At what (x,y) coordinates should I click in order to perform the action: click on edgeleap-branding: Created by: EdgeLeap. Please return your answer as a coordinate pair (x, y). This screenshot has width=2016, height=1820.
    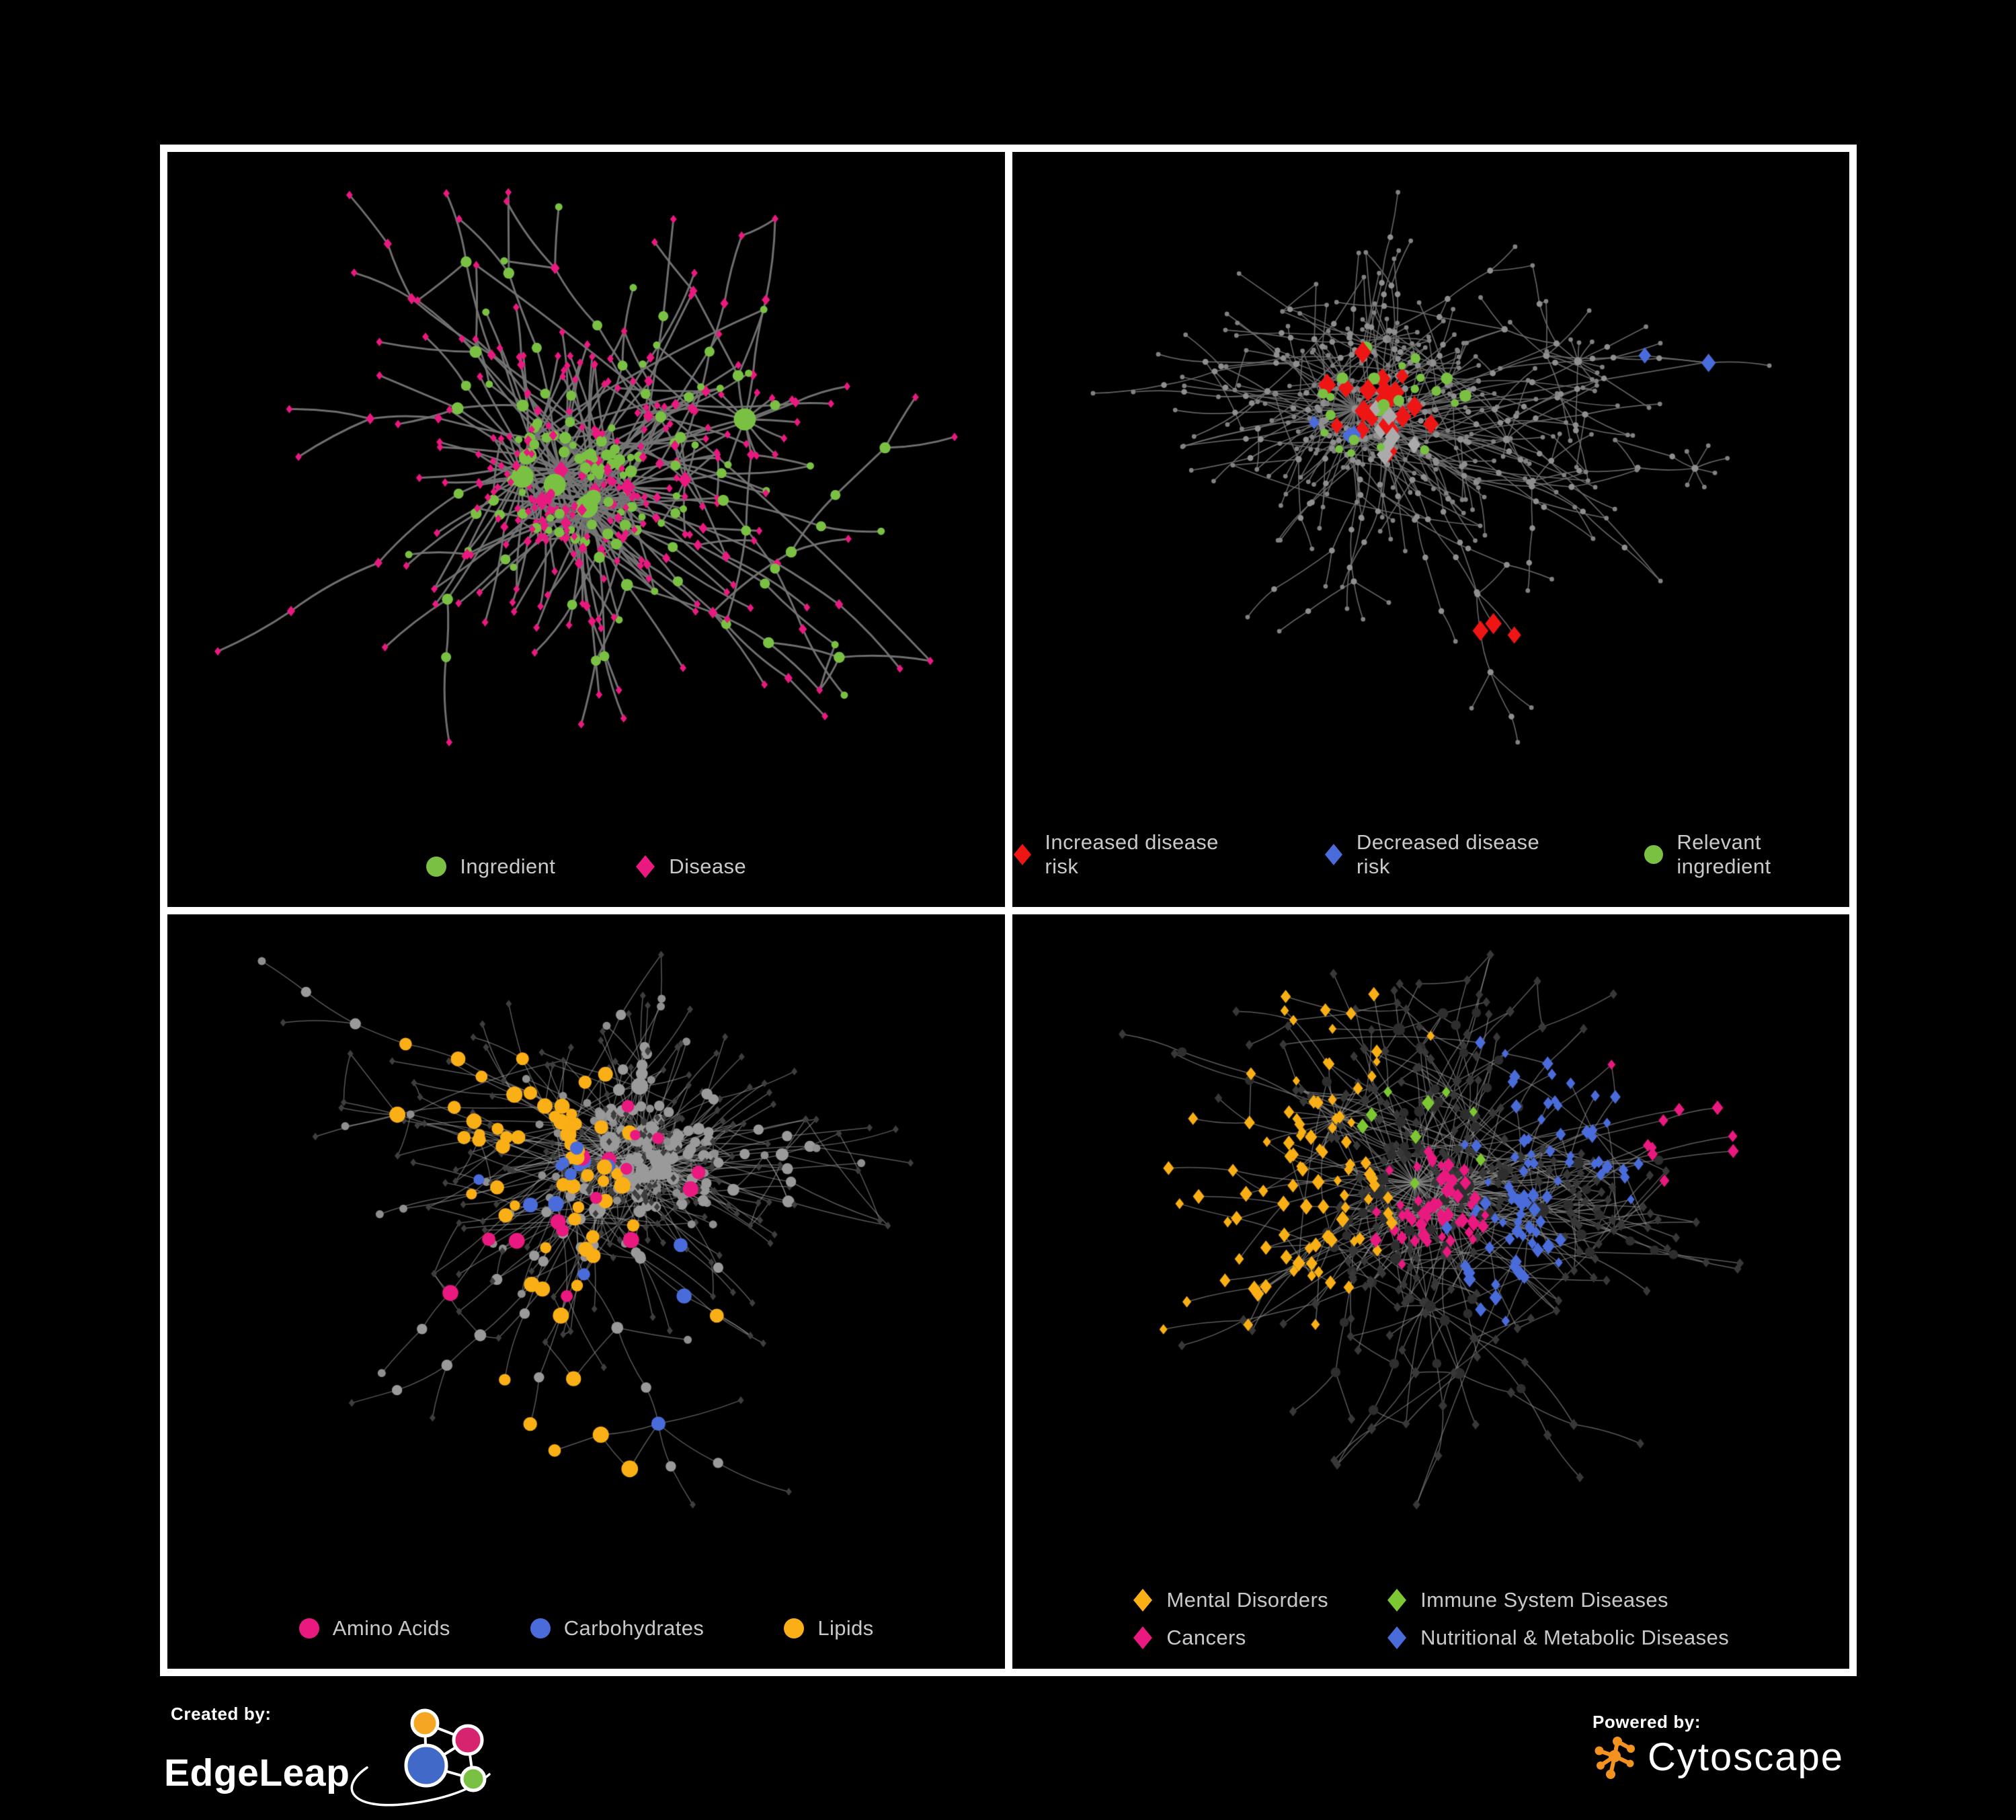
    Looking at the image, I should click on (339, 1761).